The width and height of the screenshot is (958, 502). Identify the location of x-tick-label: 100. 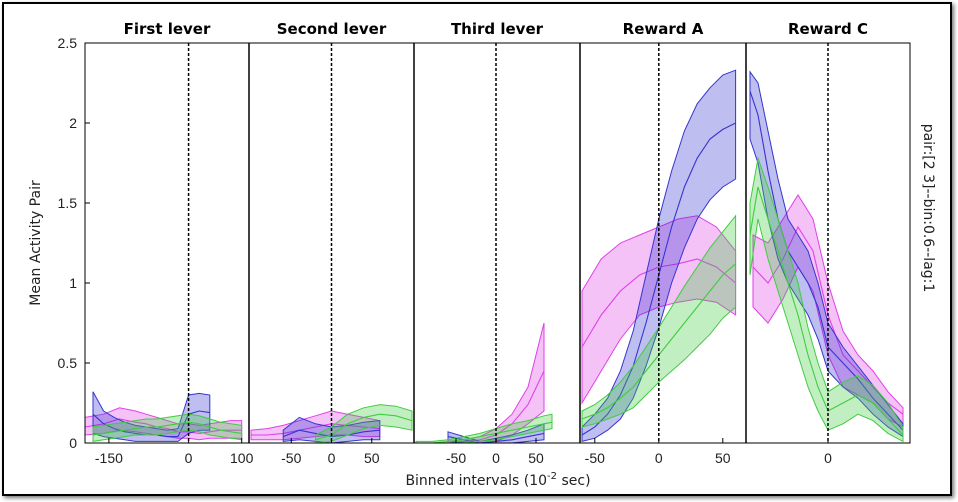
(242, 458).